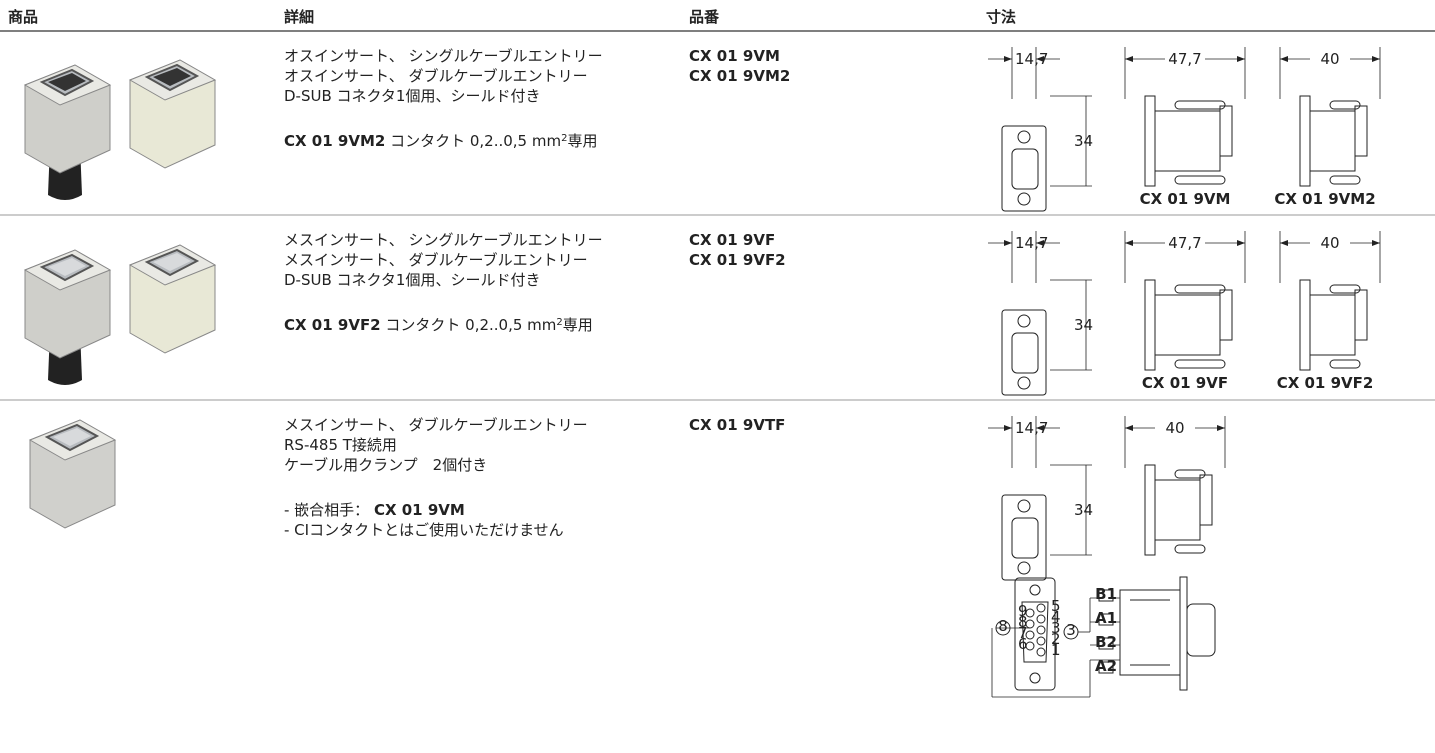 The height and width of the screenshot is (753, 1435). What do you see at coordinates (1056, 650) in the screenshot?
I see `pin-label: 1` at bounding box center [1056, 650].